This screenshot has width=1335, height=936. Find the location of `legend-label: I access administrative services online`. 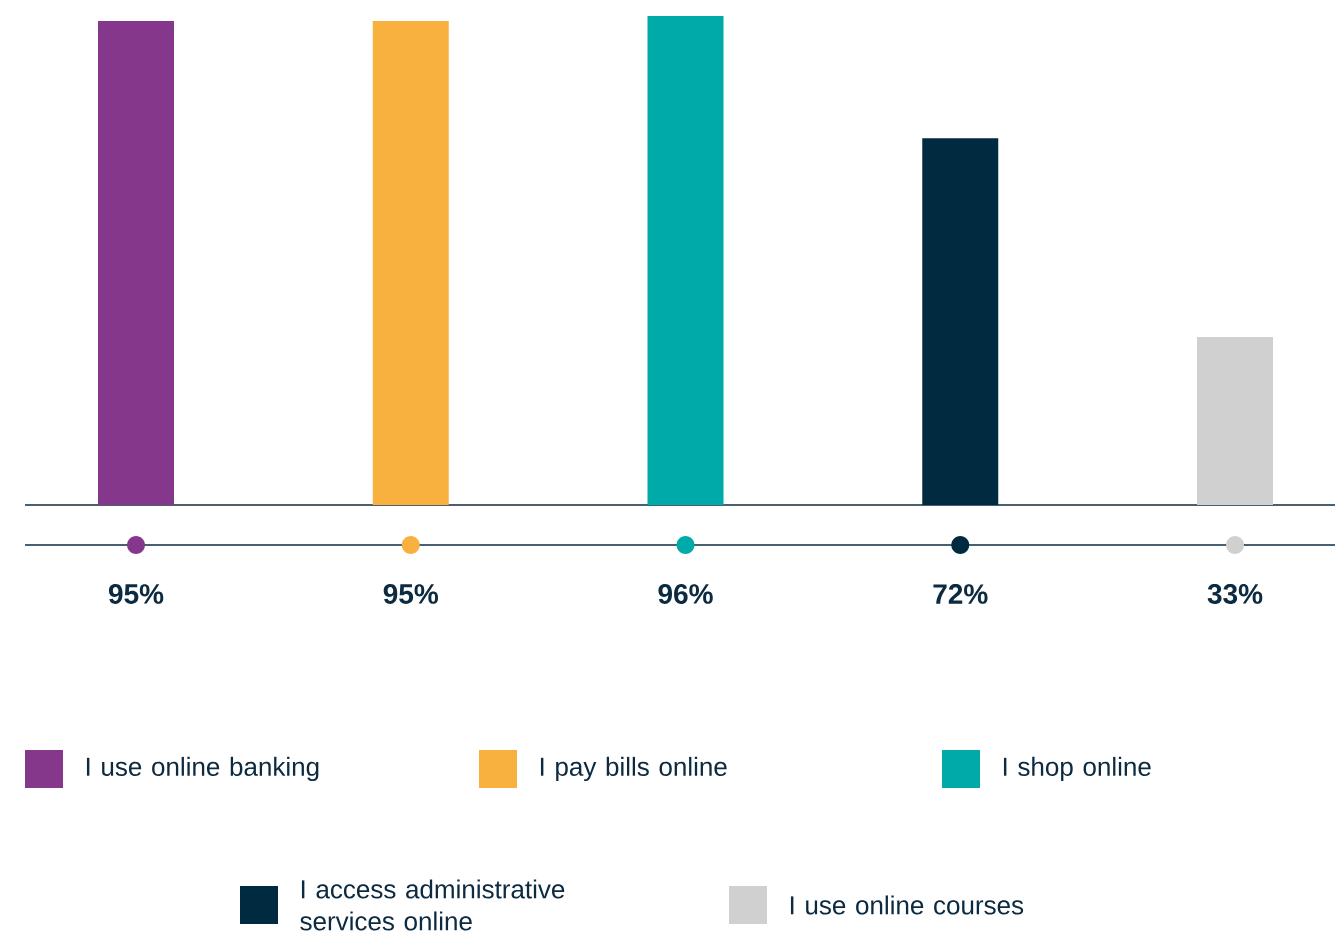

legend-label: I access administrative services online is located at coordinates (432, 905).